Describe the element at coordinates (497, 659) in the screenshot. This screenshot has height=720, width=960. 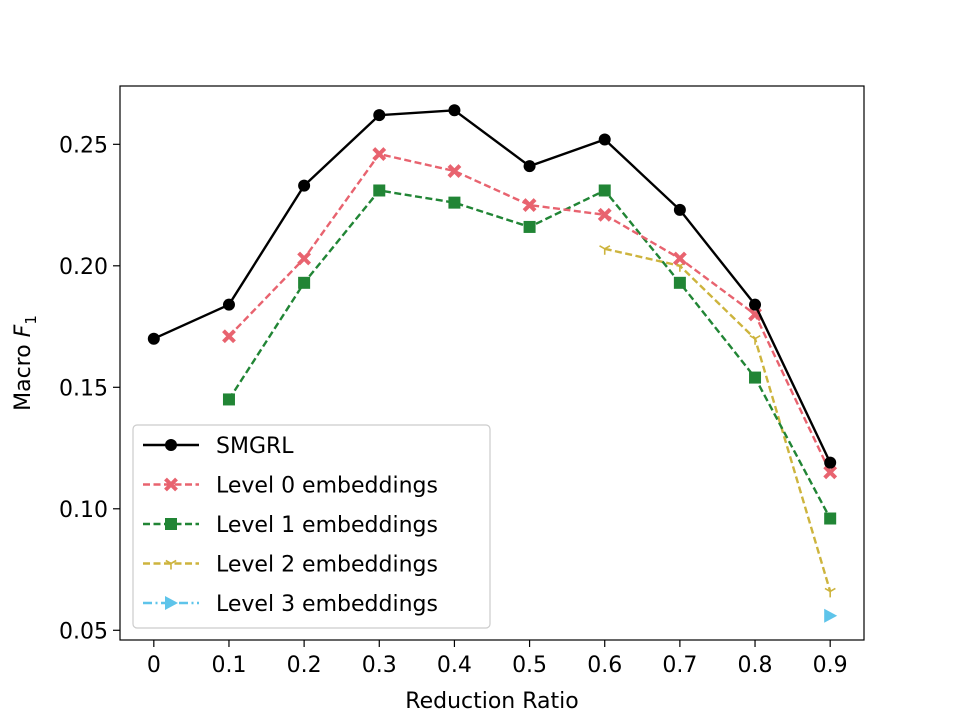
I see `x-axis: 0 0.1 0.2 0.3 0.4 0.5 0.6 0.7 0.8 0.9` at that location.